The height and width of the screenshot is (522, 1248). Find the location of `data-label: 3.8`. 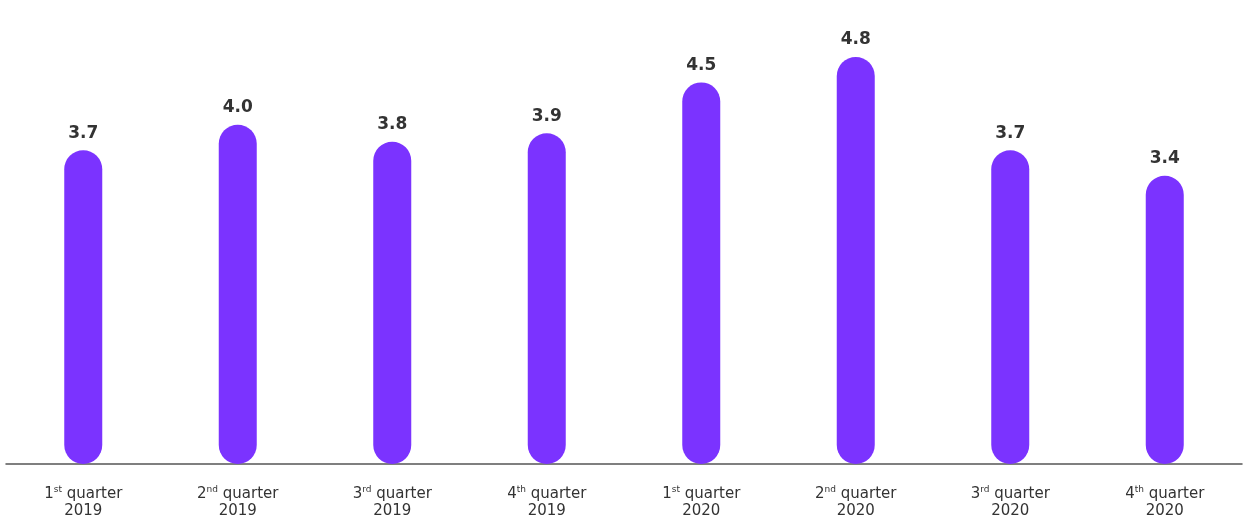

data-label: 3.8 is located at coordinates (392, 123).